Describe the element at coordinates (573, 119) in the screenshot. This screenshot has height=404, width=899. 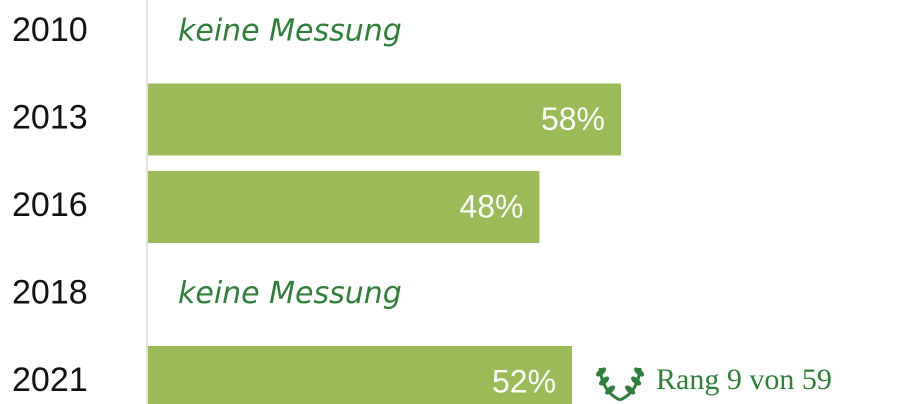
I see `value-label: 58%` at that location.